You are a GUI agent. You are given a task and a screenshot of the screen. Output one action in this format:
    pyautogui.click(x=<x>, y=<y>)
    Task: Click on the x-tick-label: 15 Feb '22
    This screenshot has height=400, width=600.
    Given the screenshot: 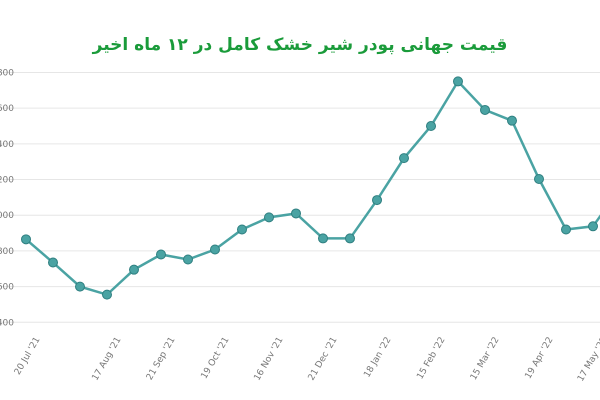 What is the action you would take?
    pyautogui.click(x=431, y=359)
    